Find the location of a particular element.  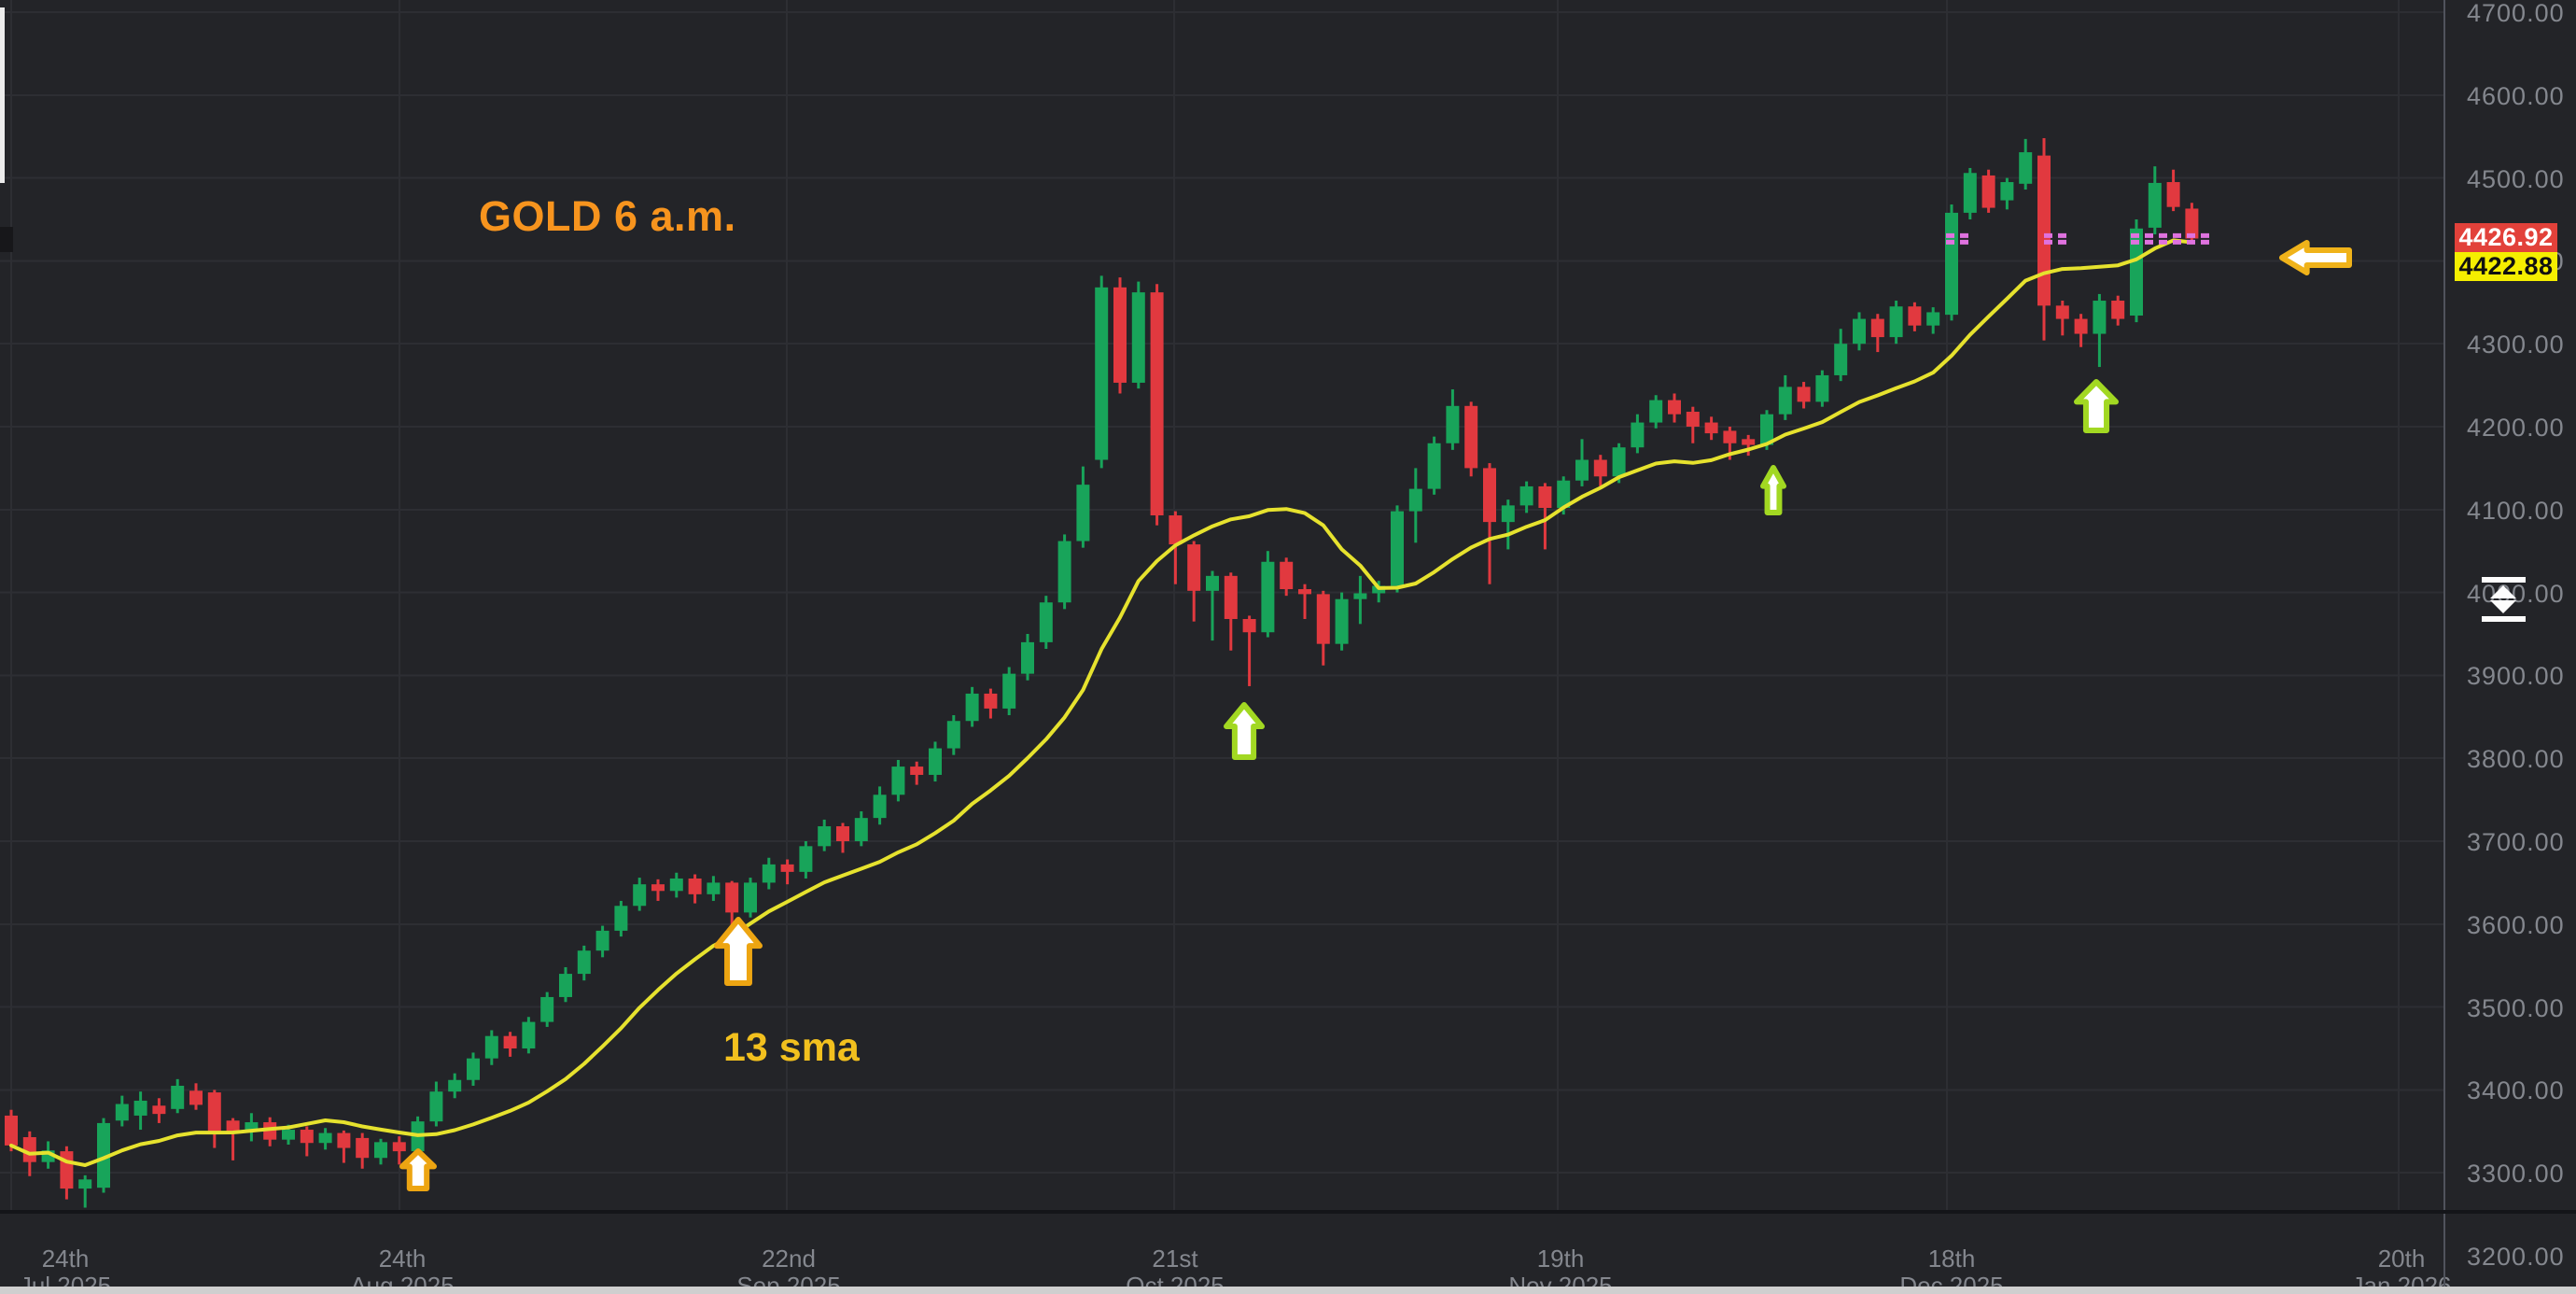

chart-title-annotation: GOLD 6 a.m. is located at coordinates (607, 216).